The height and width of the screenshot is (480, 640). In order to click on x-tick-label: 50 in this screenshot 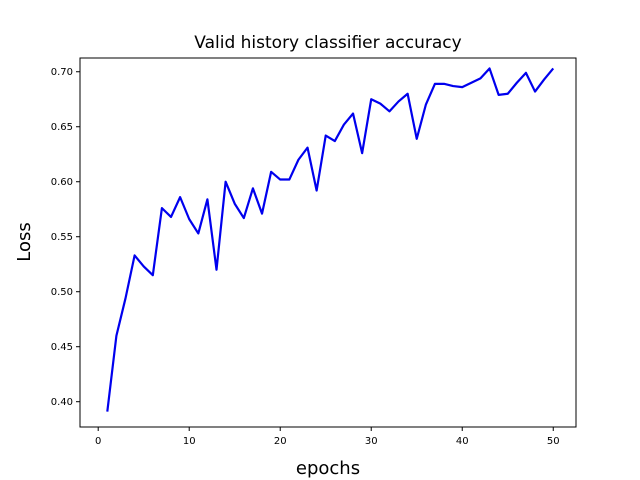, I will do `click(553, 441)`.